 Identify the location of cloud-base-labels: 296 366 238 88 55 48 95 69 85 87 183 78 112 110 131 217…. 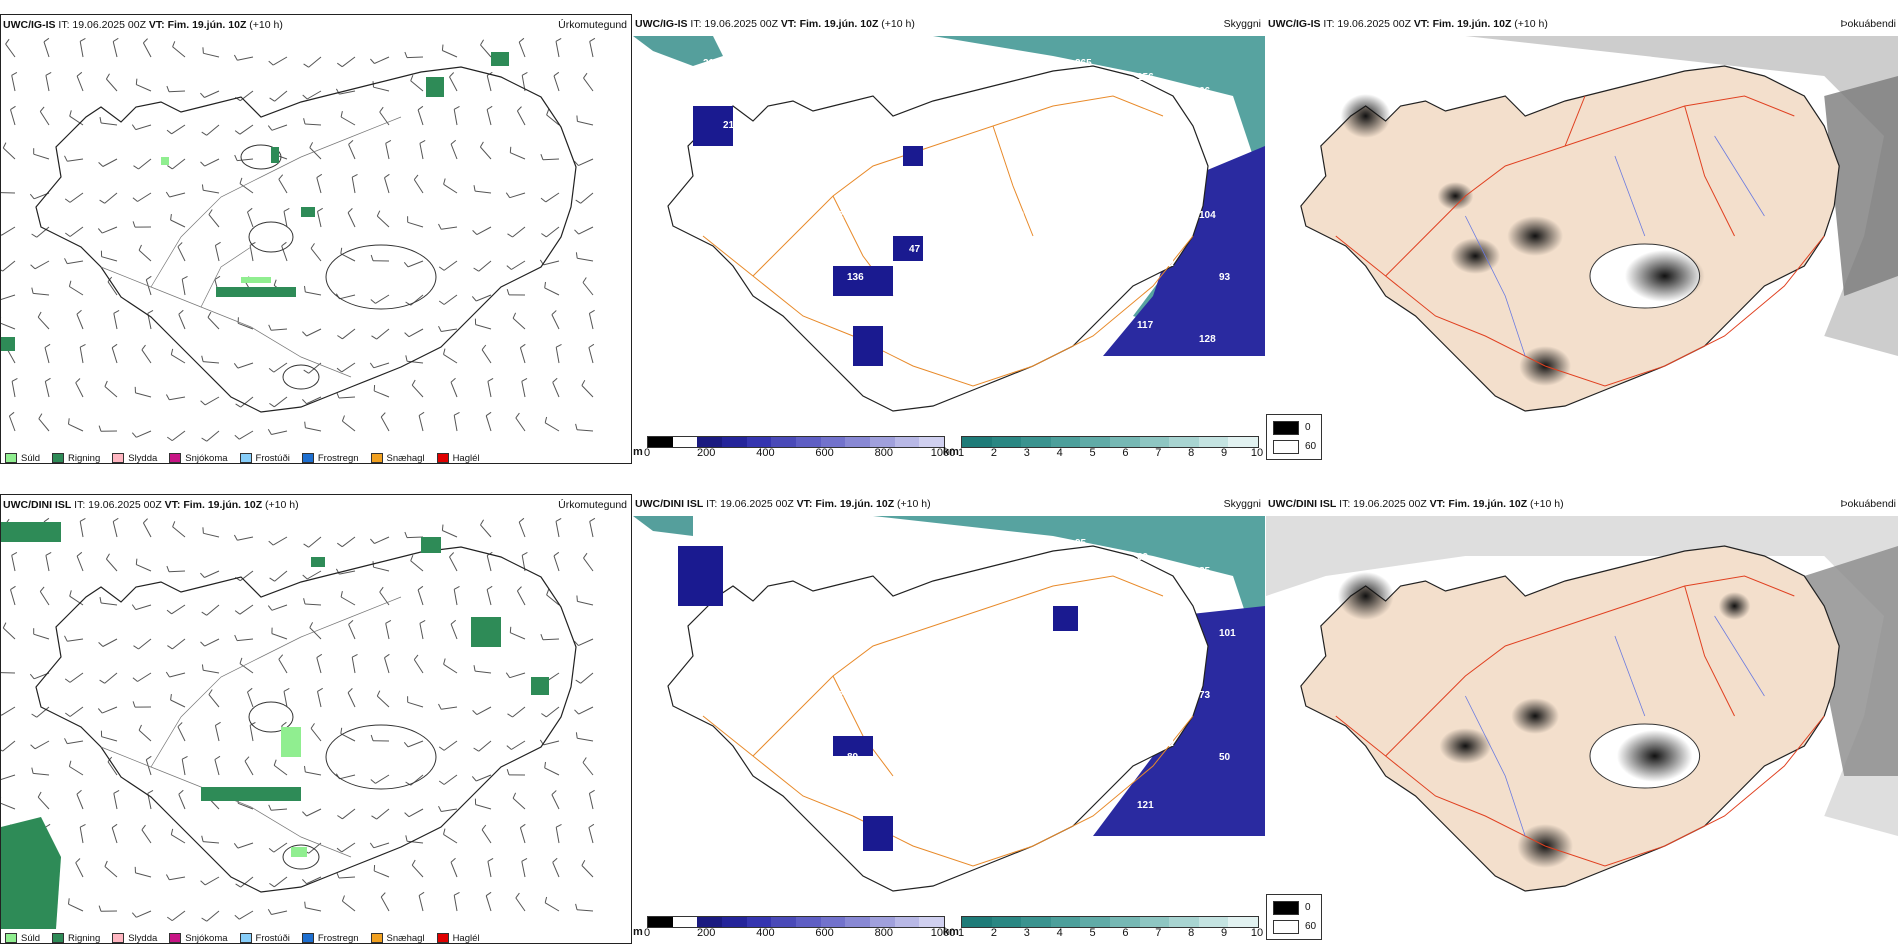
(969, 681).